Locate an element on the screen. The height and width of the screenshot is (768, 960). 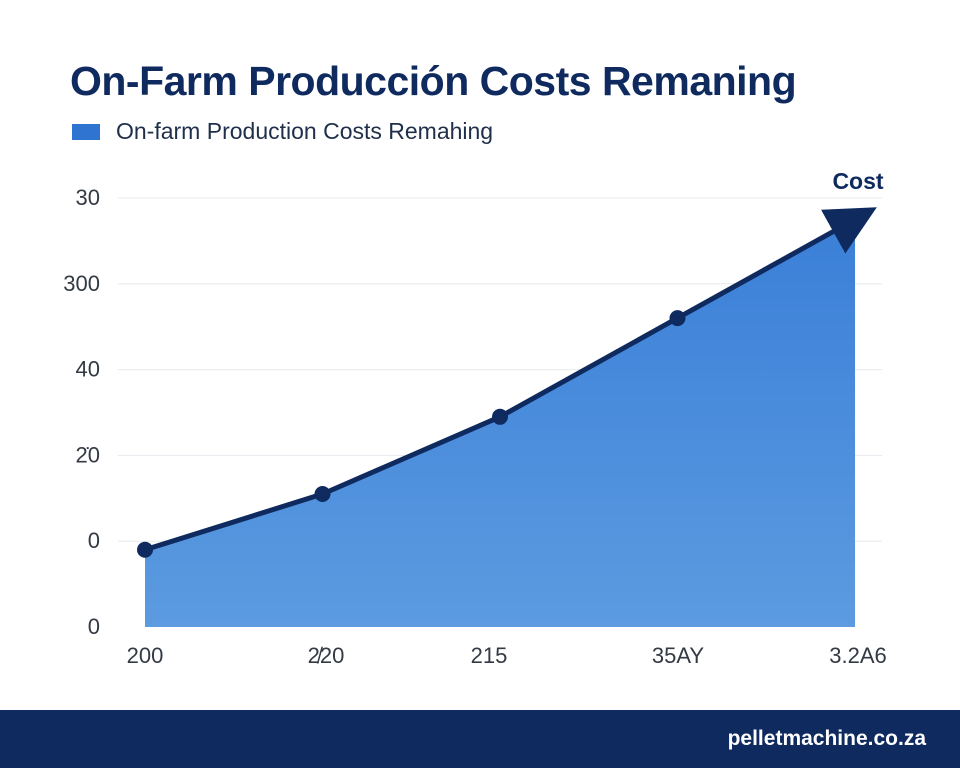
y-tick-label: 2̇0 is located at coordinates (88, 454).